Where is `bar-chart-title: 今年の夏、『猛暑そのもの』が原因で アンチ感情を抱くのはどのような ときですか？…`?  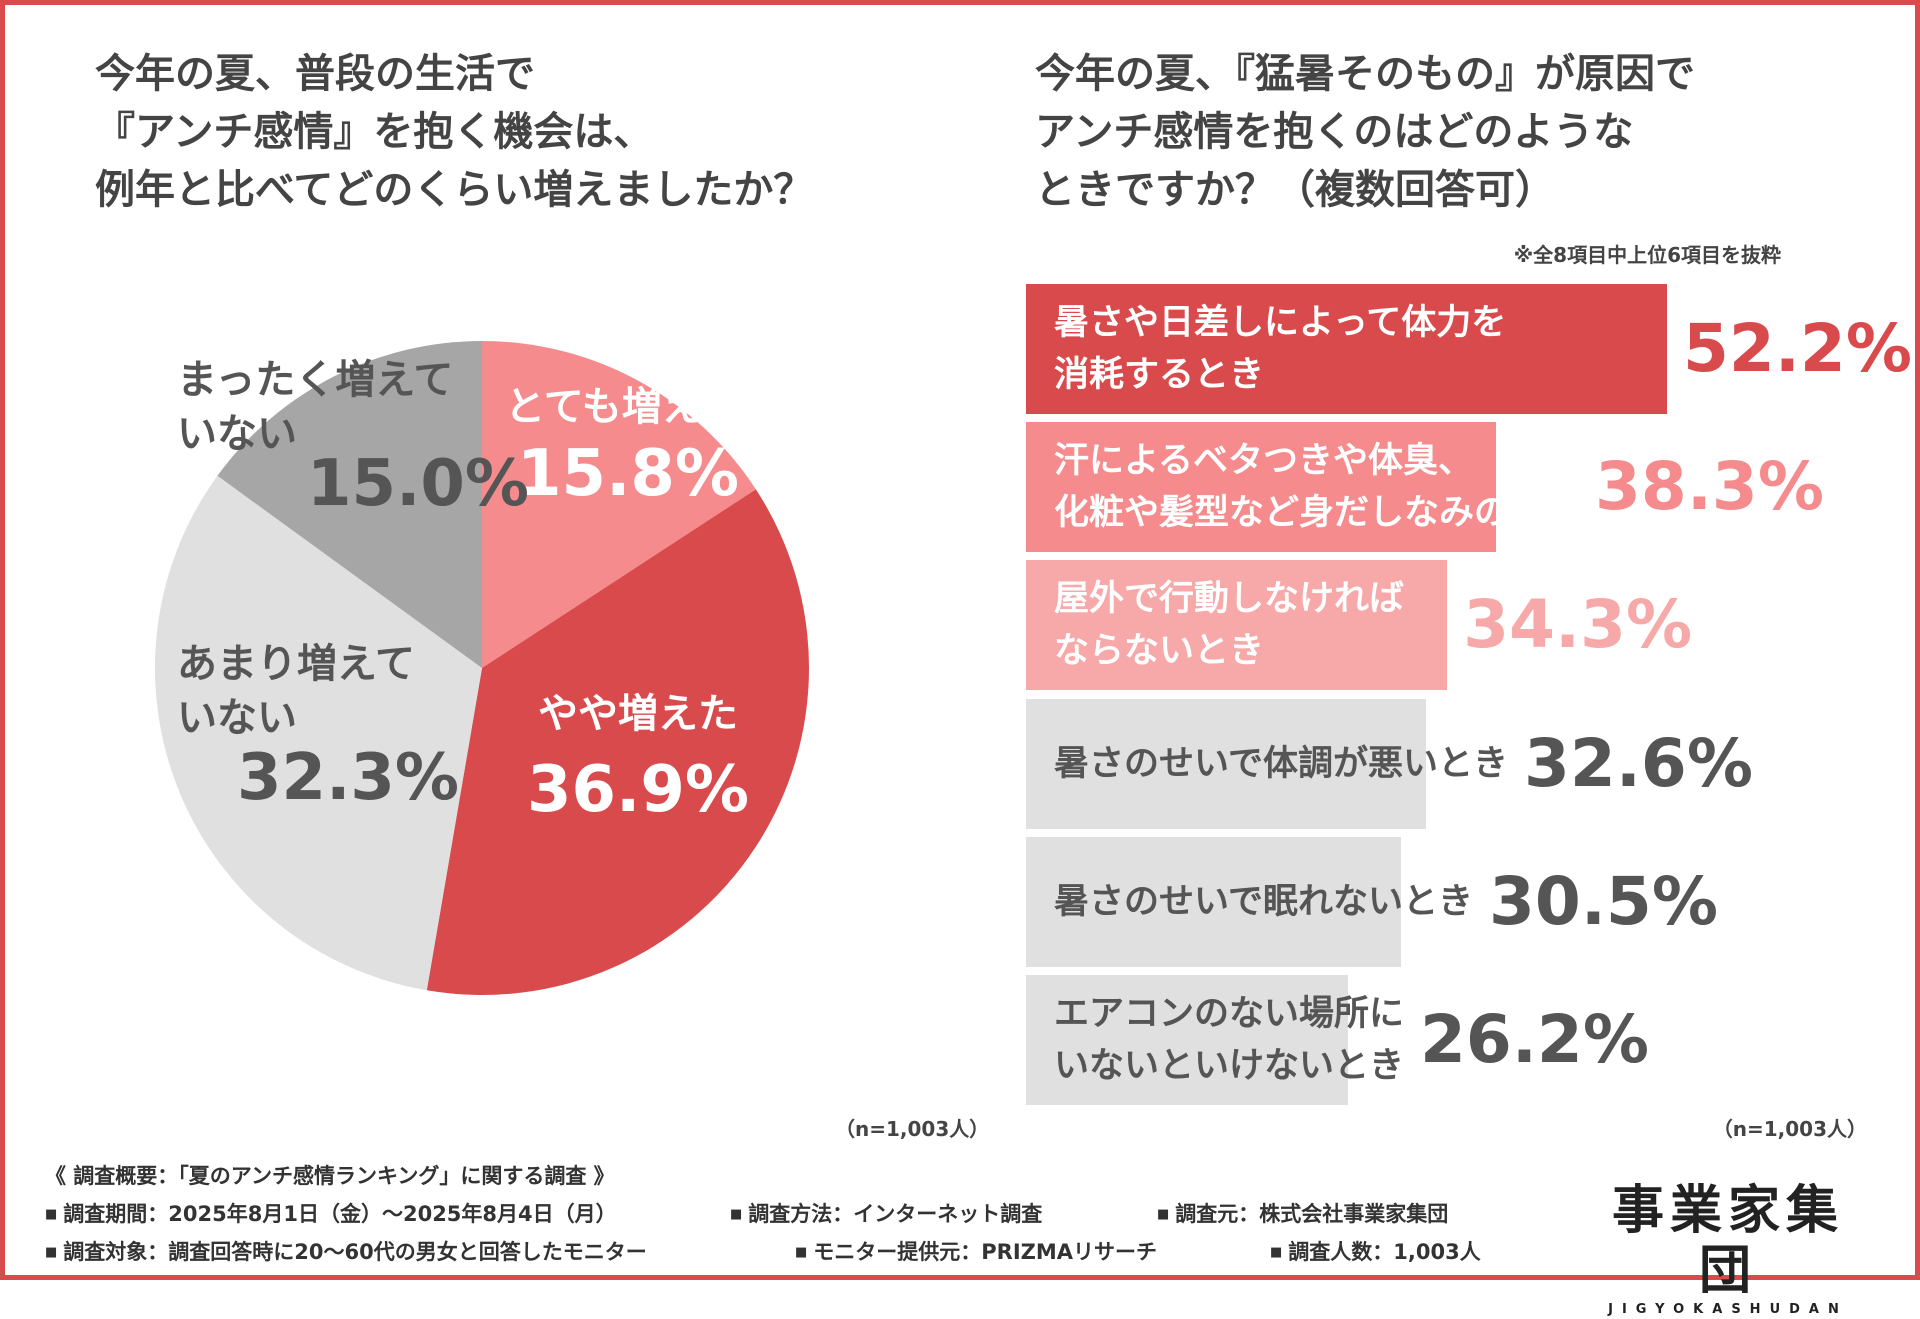
bar-chart-title: 今年の夏、『猛暑そのもの』が原因で アンチ感情を抱くのはどのような ときですか？… is located at coordinates (1365, 132).